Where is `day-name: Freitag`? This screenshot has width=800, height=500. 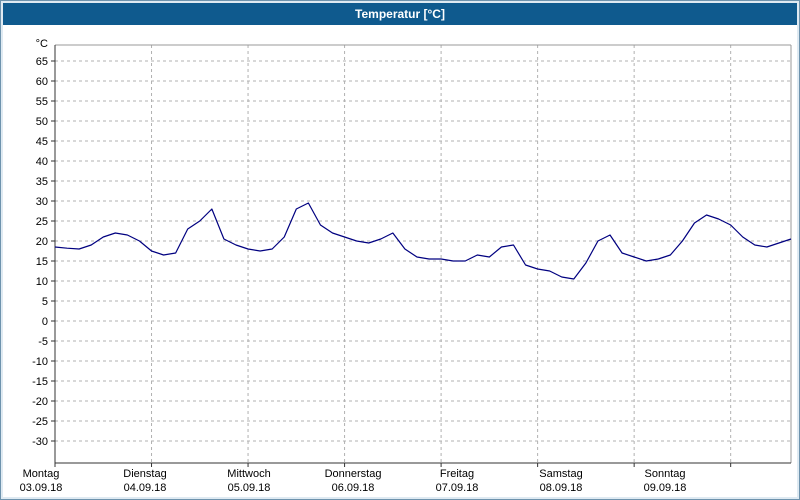 day-name: Freitag is located at coordinates (457, 474).